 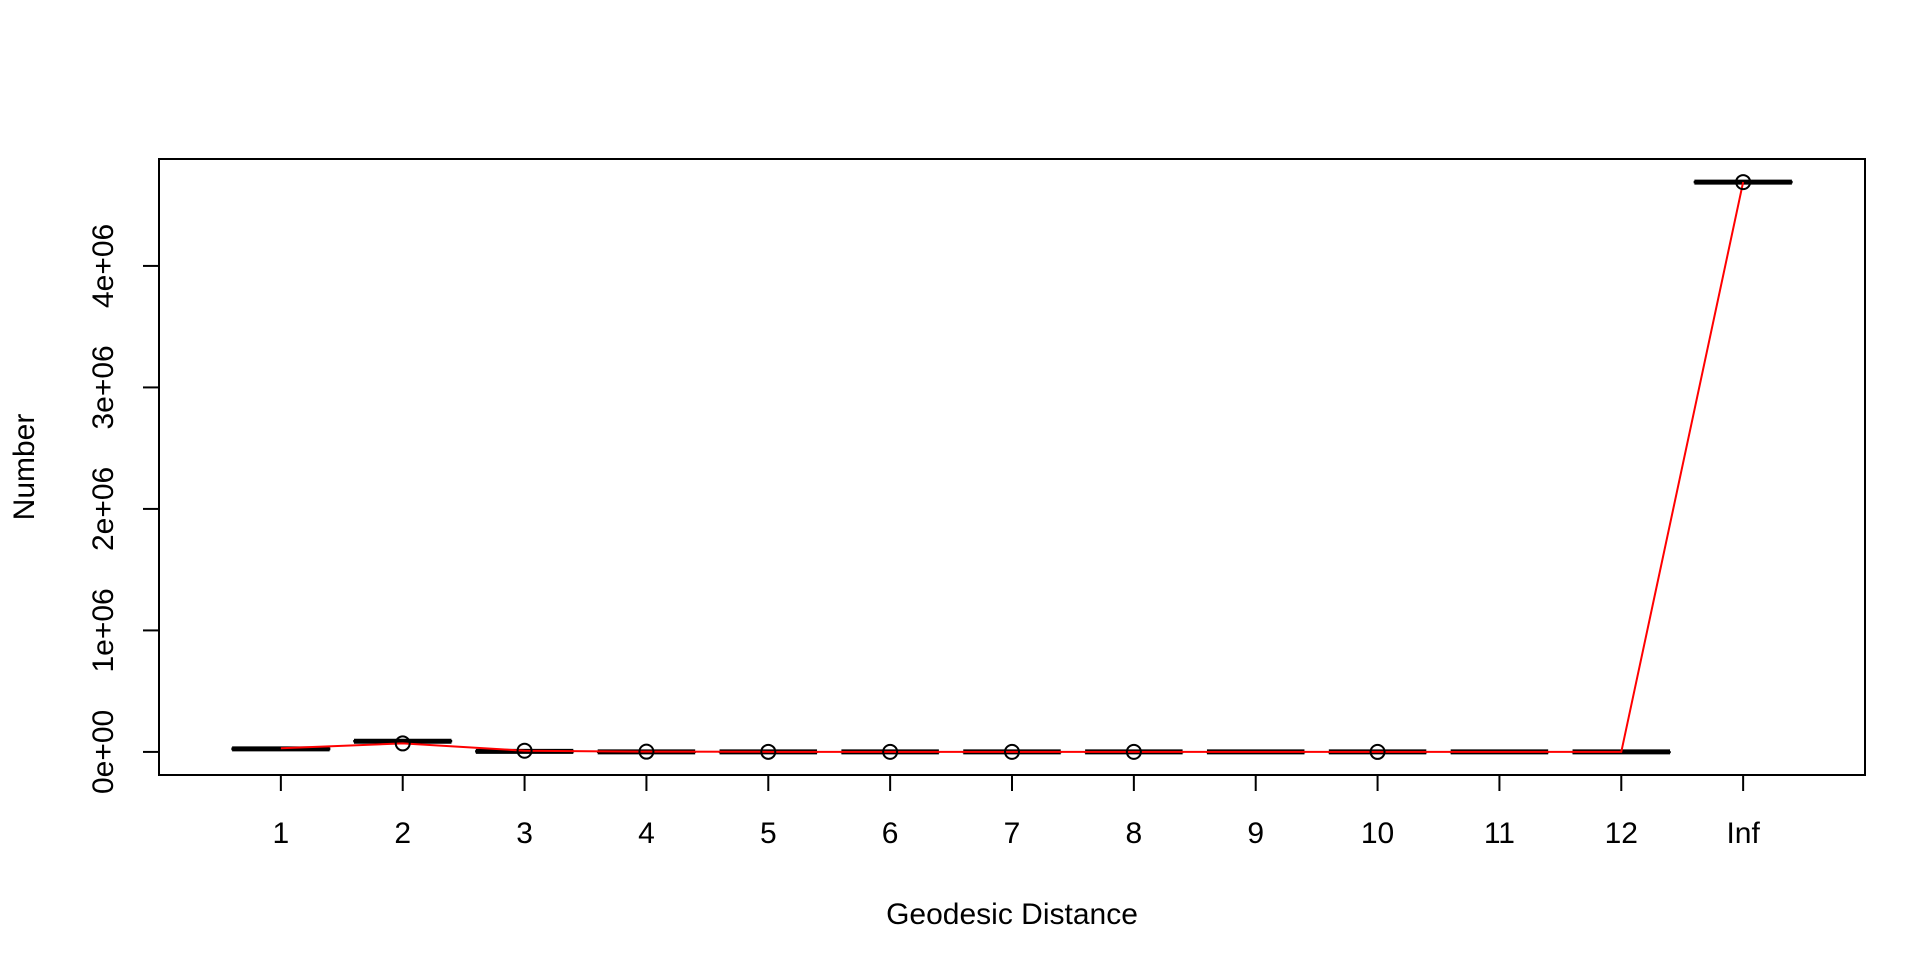 I want to click on x-tick-label: 2, so click(x=402, y=833).